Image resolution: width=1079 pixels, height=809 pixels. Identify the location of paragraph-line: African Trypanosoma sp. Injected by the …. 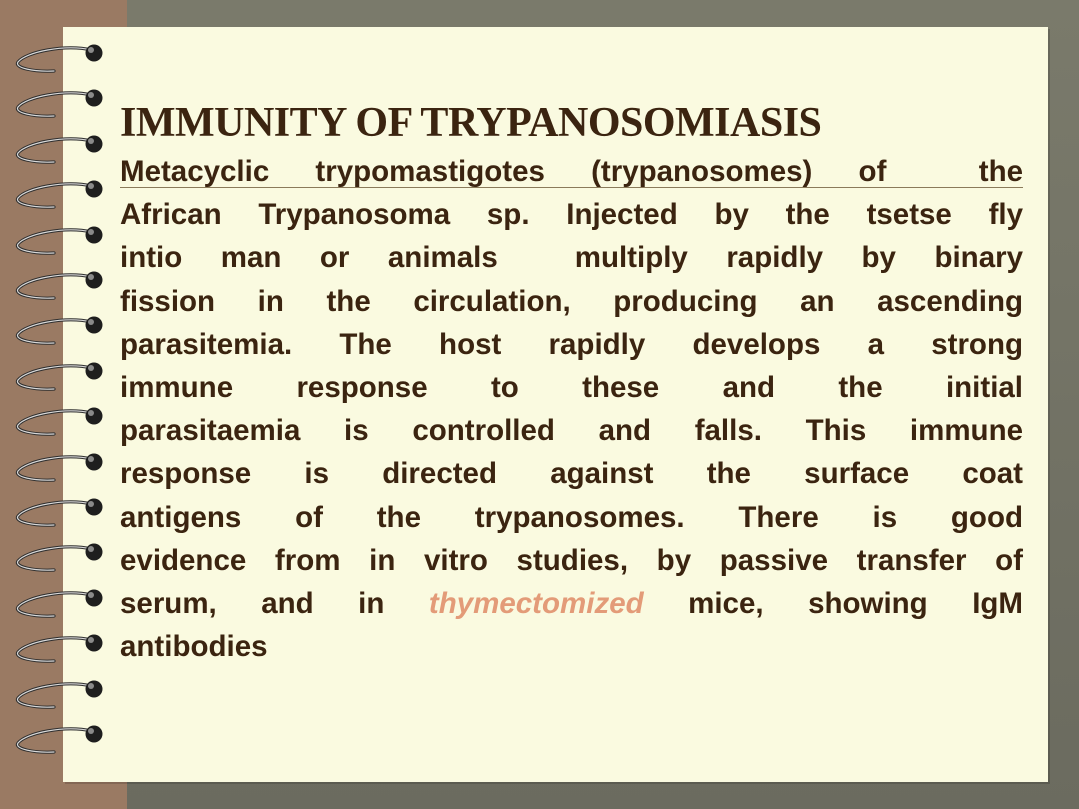
(571, 215).